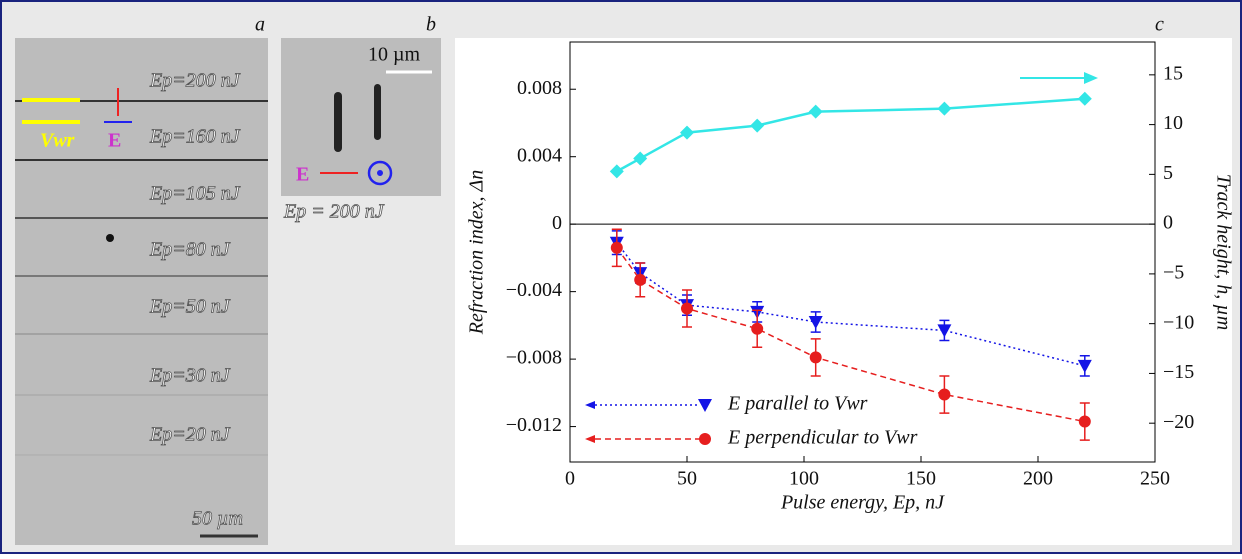  I want to click on y2-tick-label: −10, so click(1178, 322).